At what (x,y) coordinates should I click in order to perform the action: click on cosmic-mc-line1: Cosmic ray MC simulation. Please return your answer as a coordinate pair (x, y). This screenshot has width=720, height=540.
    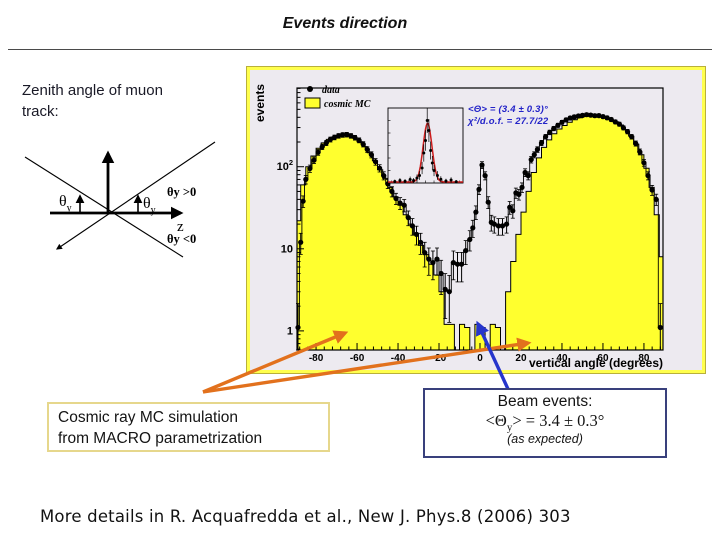
    Looking at the image, I should click on (148, 417).